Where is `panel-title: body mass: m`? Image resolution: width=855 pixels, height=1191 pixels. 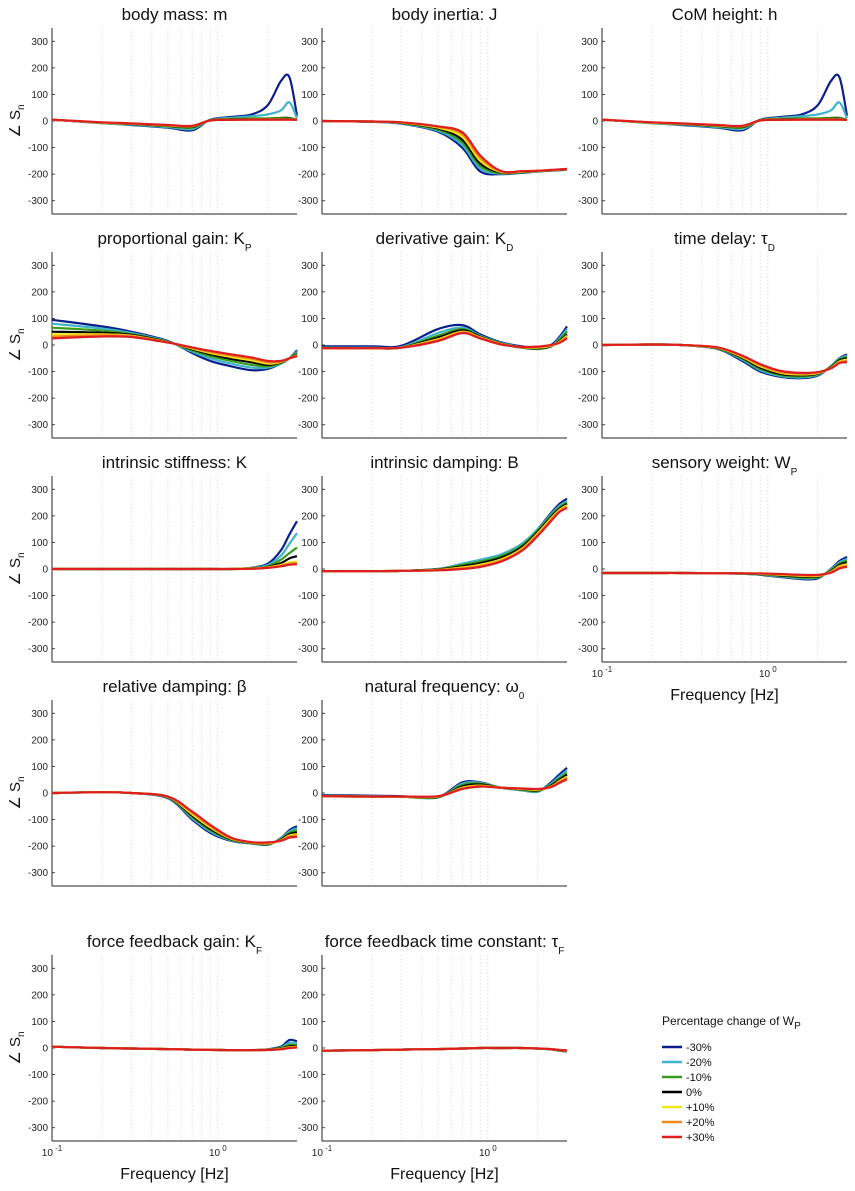
panel-title: body mass: m is located at coordinates (175, 14).